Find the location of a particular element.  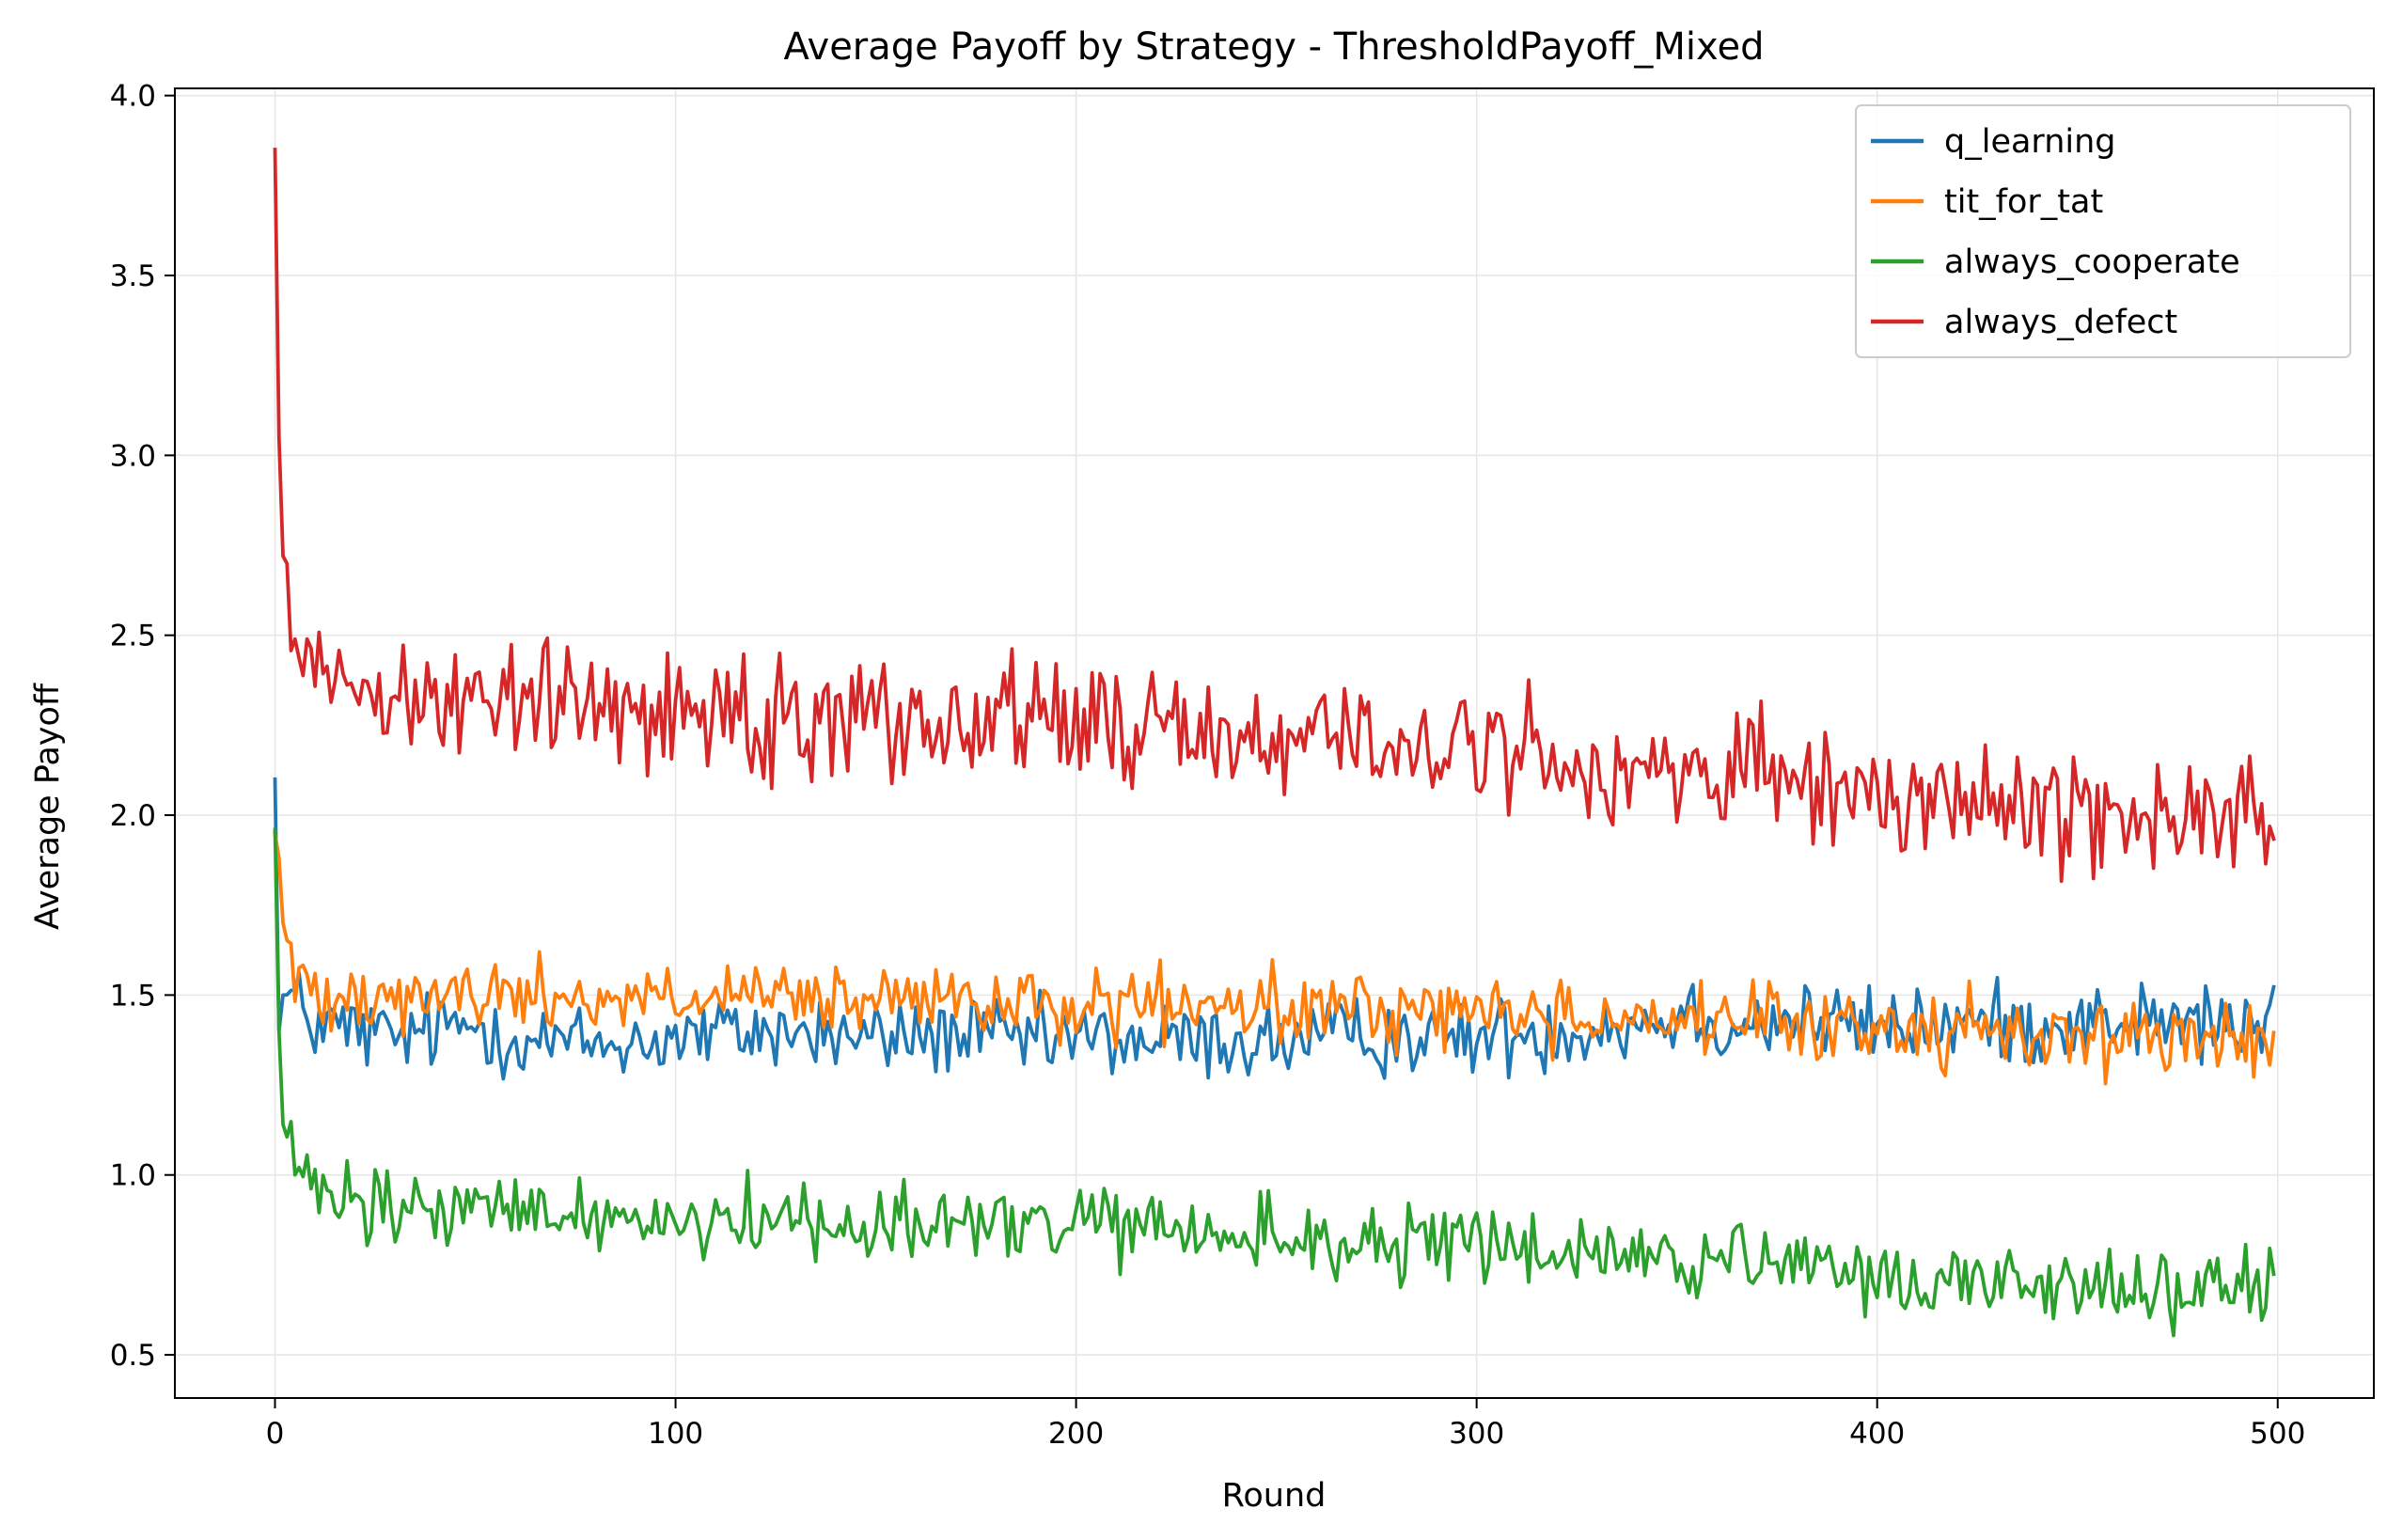

x-tick-label: 400 is located at coordinates (1877, 1434).